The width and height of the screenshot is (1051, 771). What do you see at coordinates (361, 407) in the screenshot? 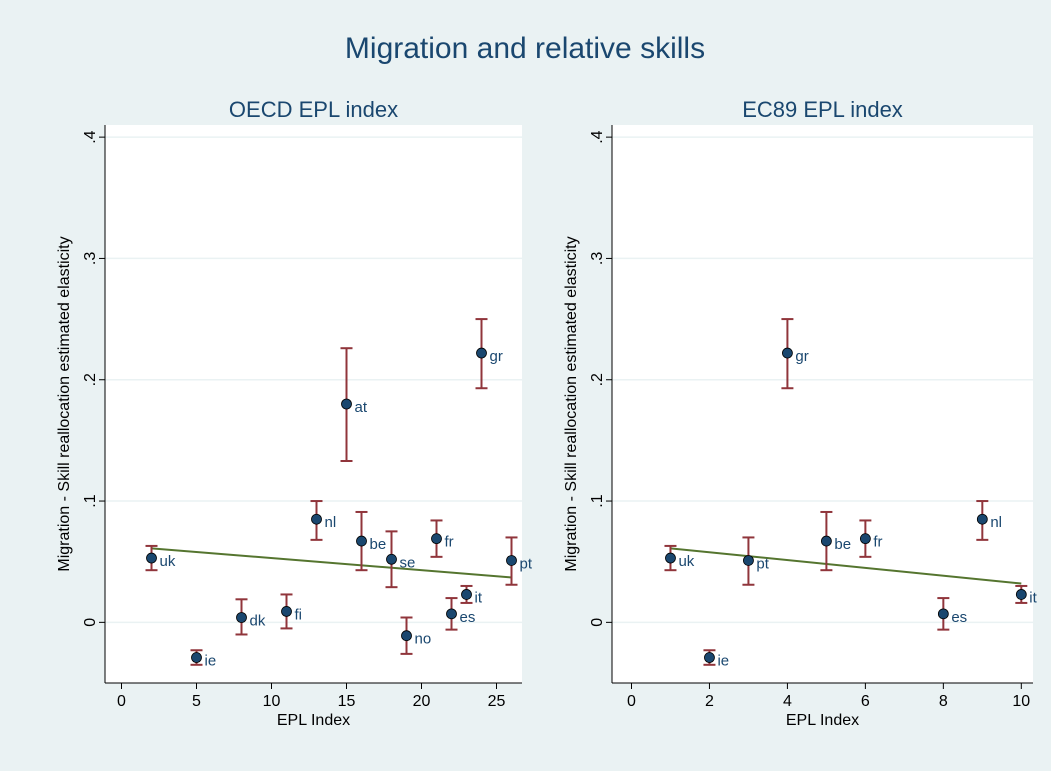
I see `point-label: at` at bounding box center [361, 407].